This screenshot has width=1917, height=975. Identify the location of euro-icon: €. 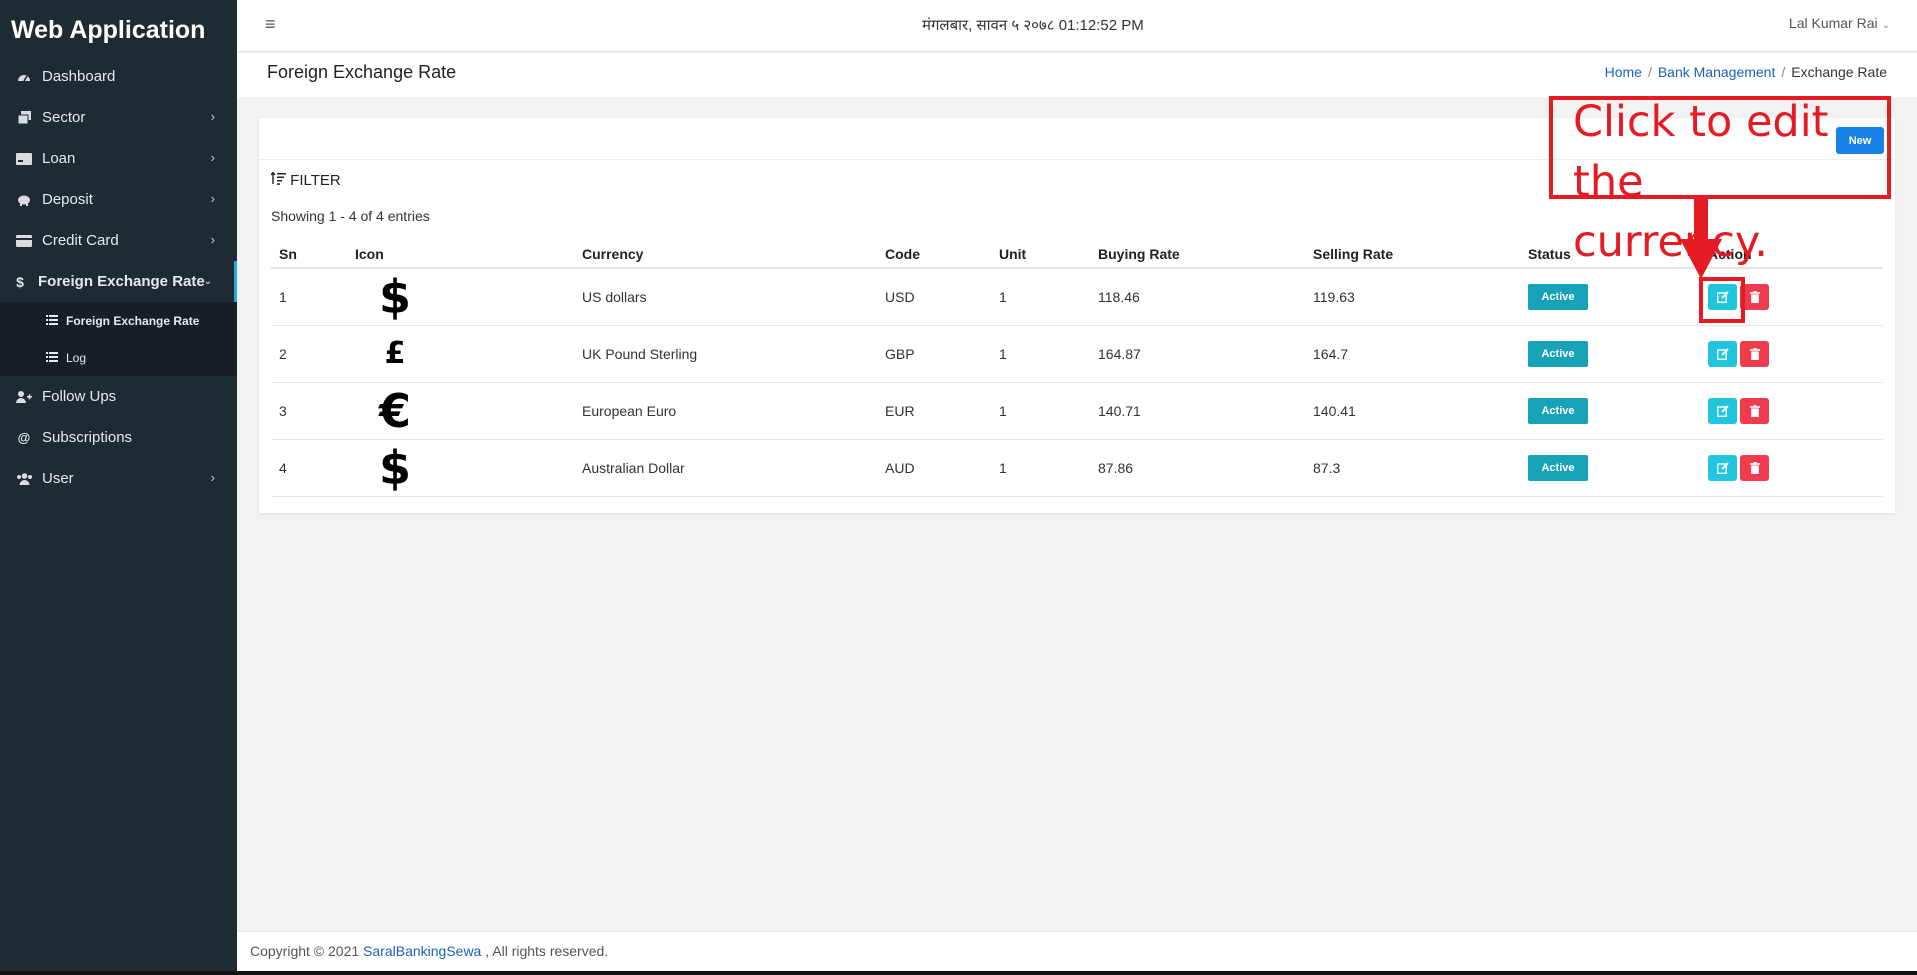
(394, 410).